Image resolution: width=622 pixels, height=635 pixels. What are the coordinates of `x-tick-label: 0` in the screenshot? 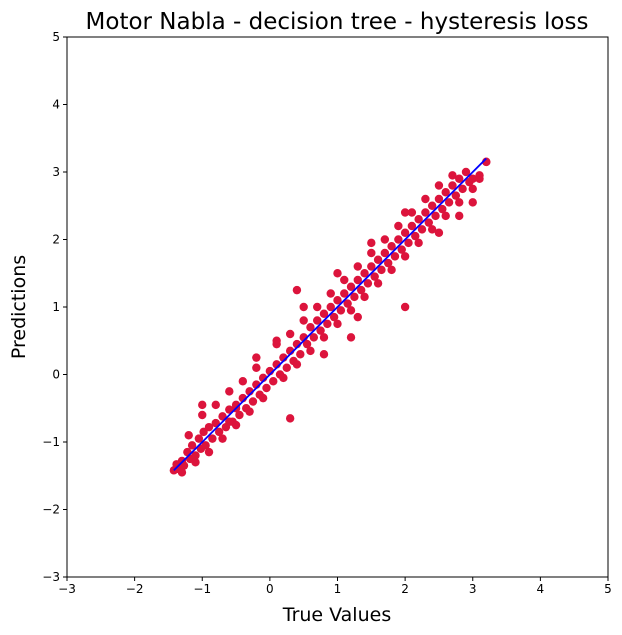 It's located at (270, 589).